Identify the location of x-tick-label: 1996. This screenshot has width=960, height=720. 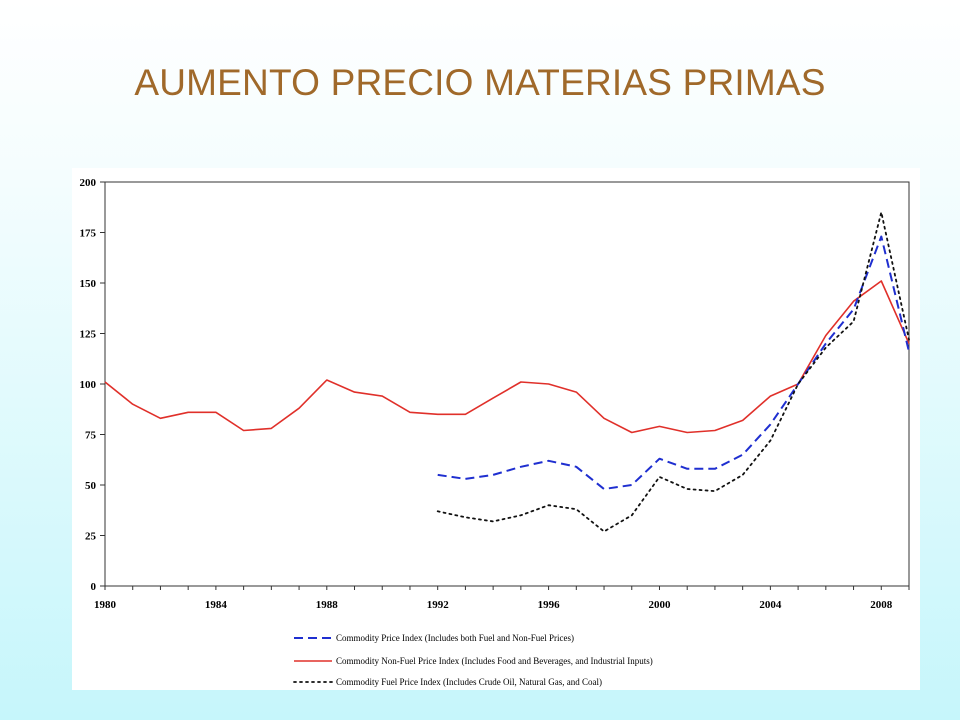
(549, 605).